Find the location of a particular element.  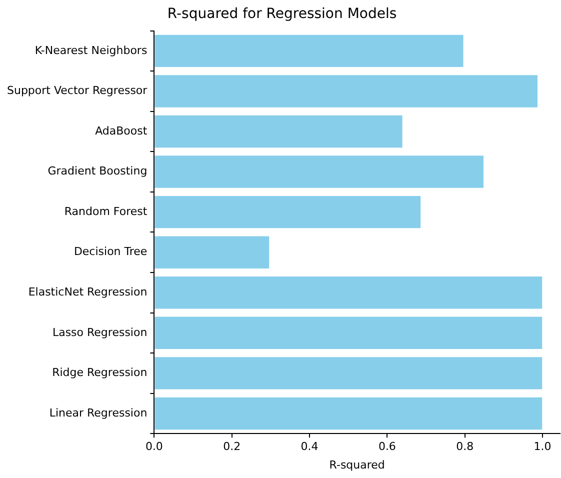

y-tick-label: Ridge Regression is located at coordinates (100, 373).